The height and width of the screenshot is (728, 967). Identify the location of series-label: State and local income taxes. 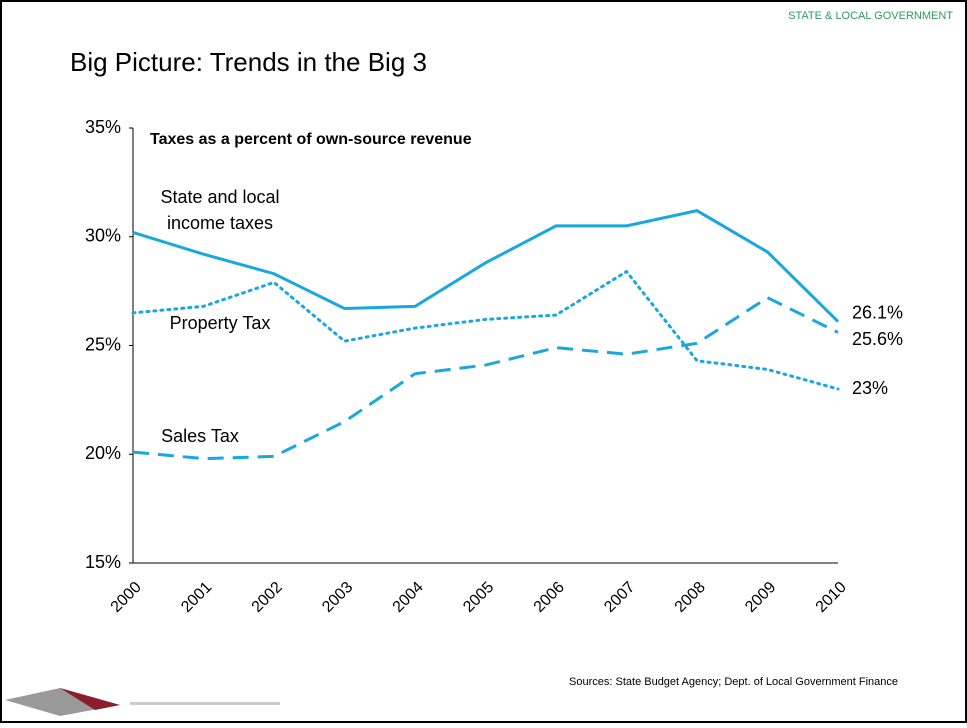
(220, 210).